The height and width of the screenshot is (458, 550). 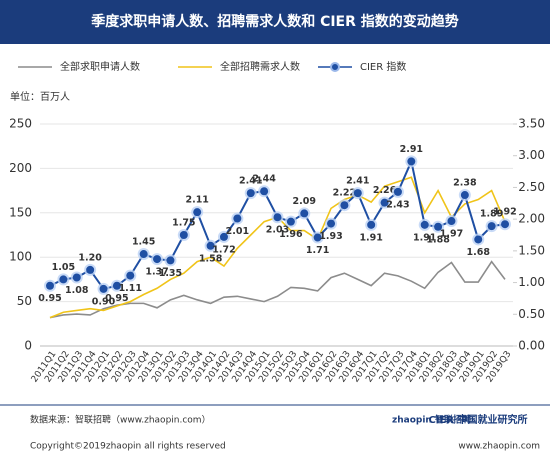 What do you see at coordinates (491, 214) in the screenshot?
I see `data-label: 1.89` at bounding box center [491, 214].